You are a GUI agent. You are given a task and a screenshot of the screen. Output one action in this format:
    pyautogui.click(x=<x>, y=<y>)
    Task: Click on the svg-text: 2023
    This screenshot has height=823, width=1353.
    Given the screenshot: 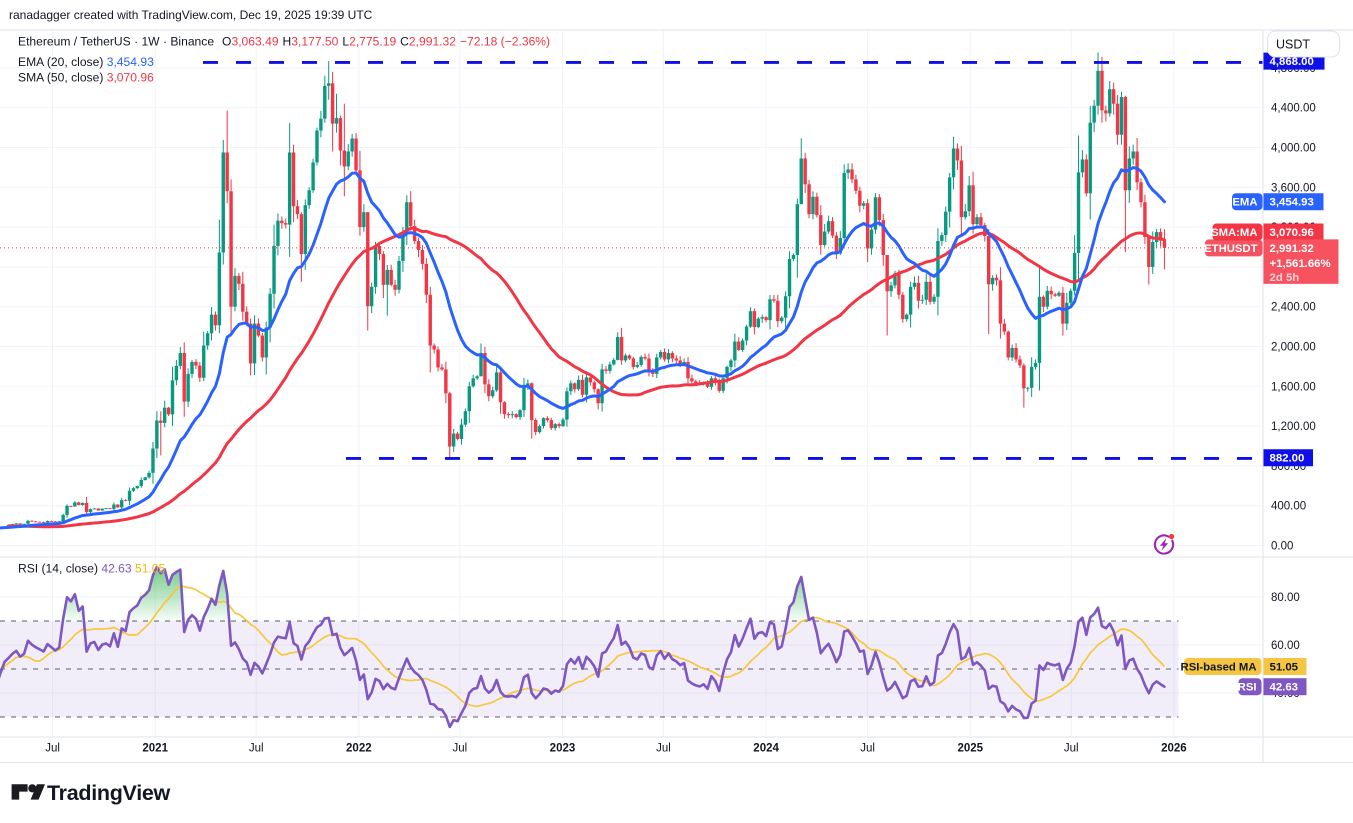 What is the action you would take?
    pyautogui.click(x=563, y=749)
    